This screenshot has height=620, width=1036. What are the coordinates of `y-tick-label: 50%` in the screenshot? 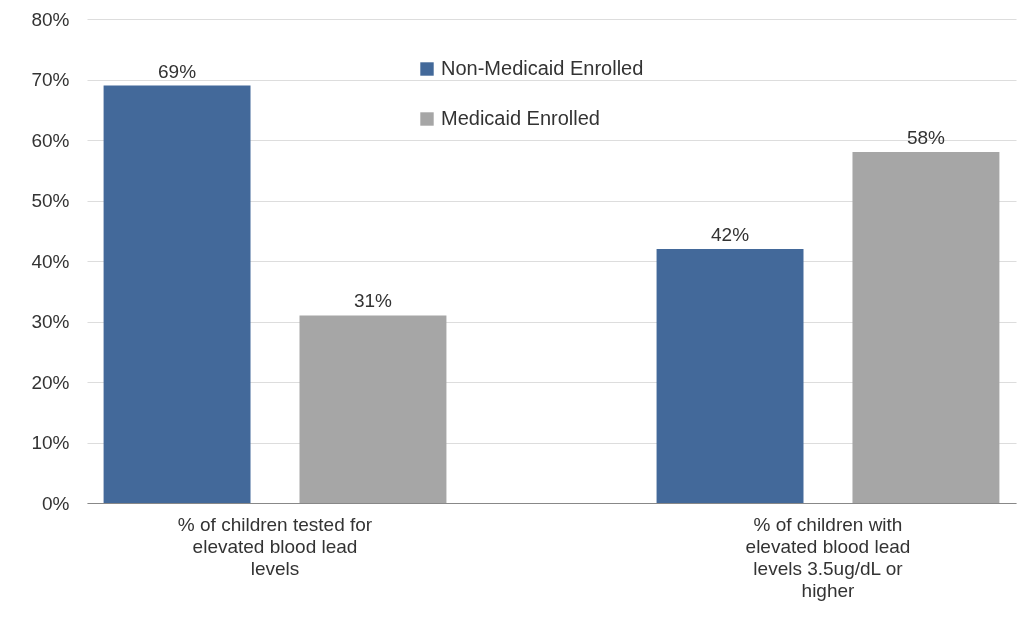 It's located at (50, 200).